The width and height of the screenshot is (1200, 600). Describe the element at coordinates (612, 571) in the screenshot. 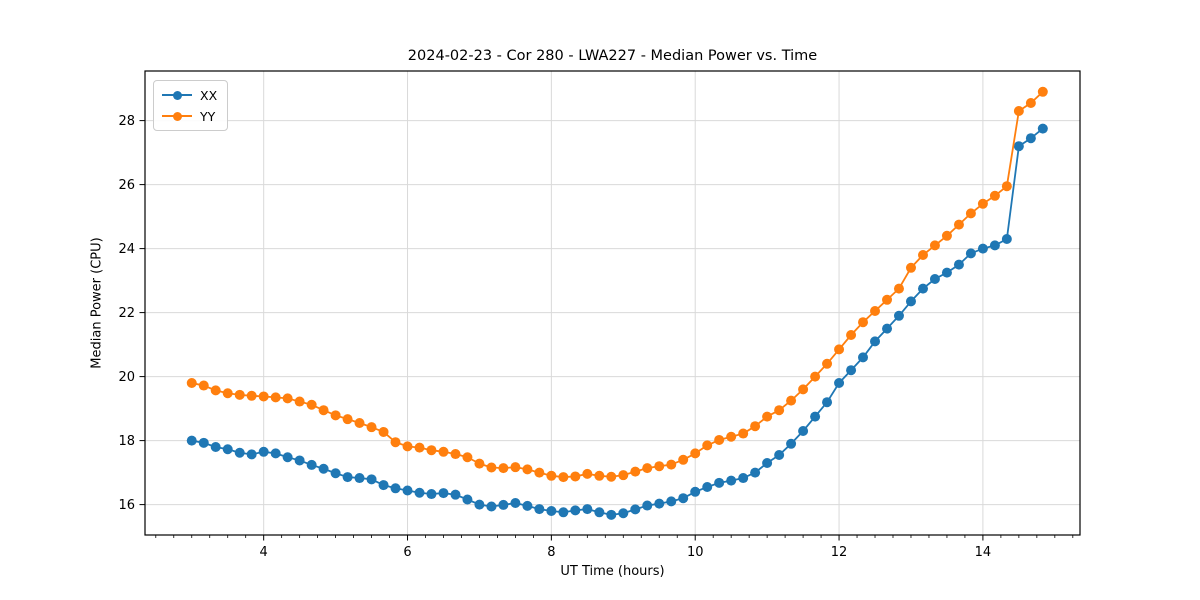

I see `x-axis-label: UT Time (hours)` at that location.